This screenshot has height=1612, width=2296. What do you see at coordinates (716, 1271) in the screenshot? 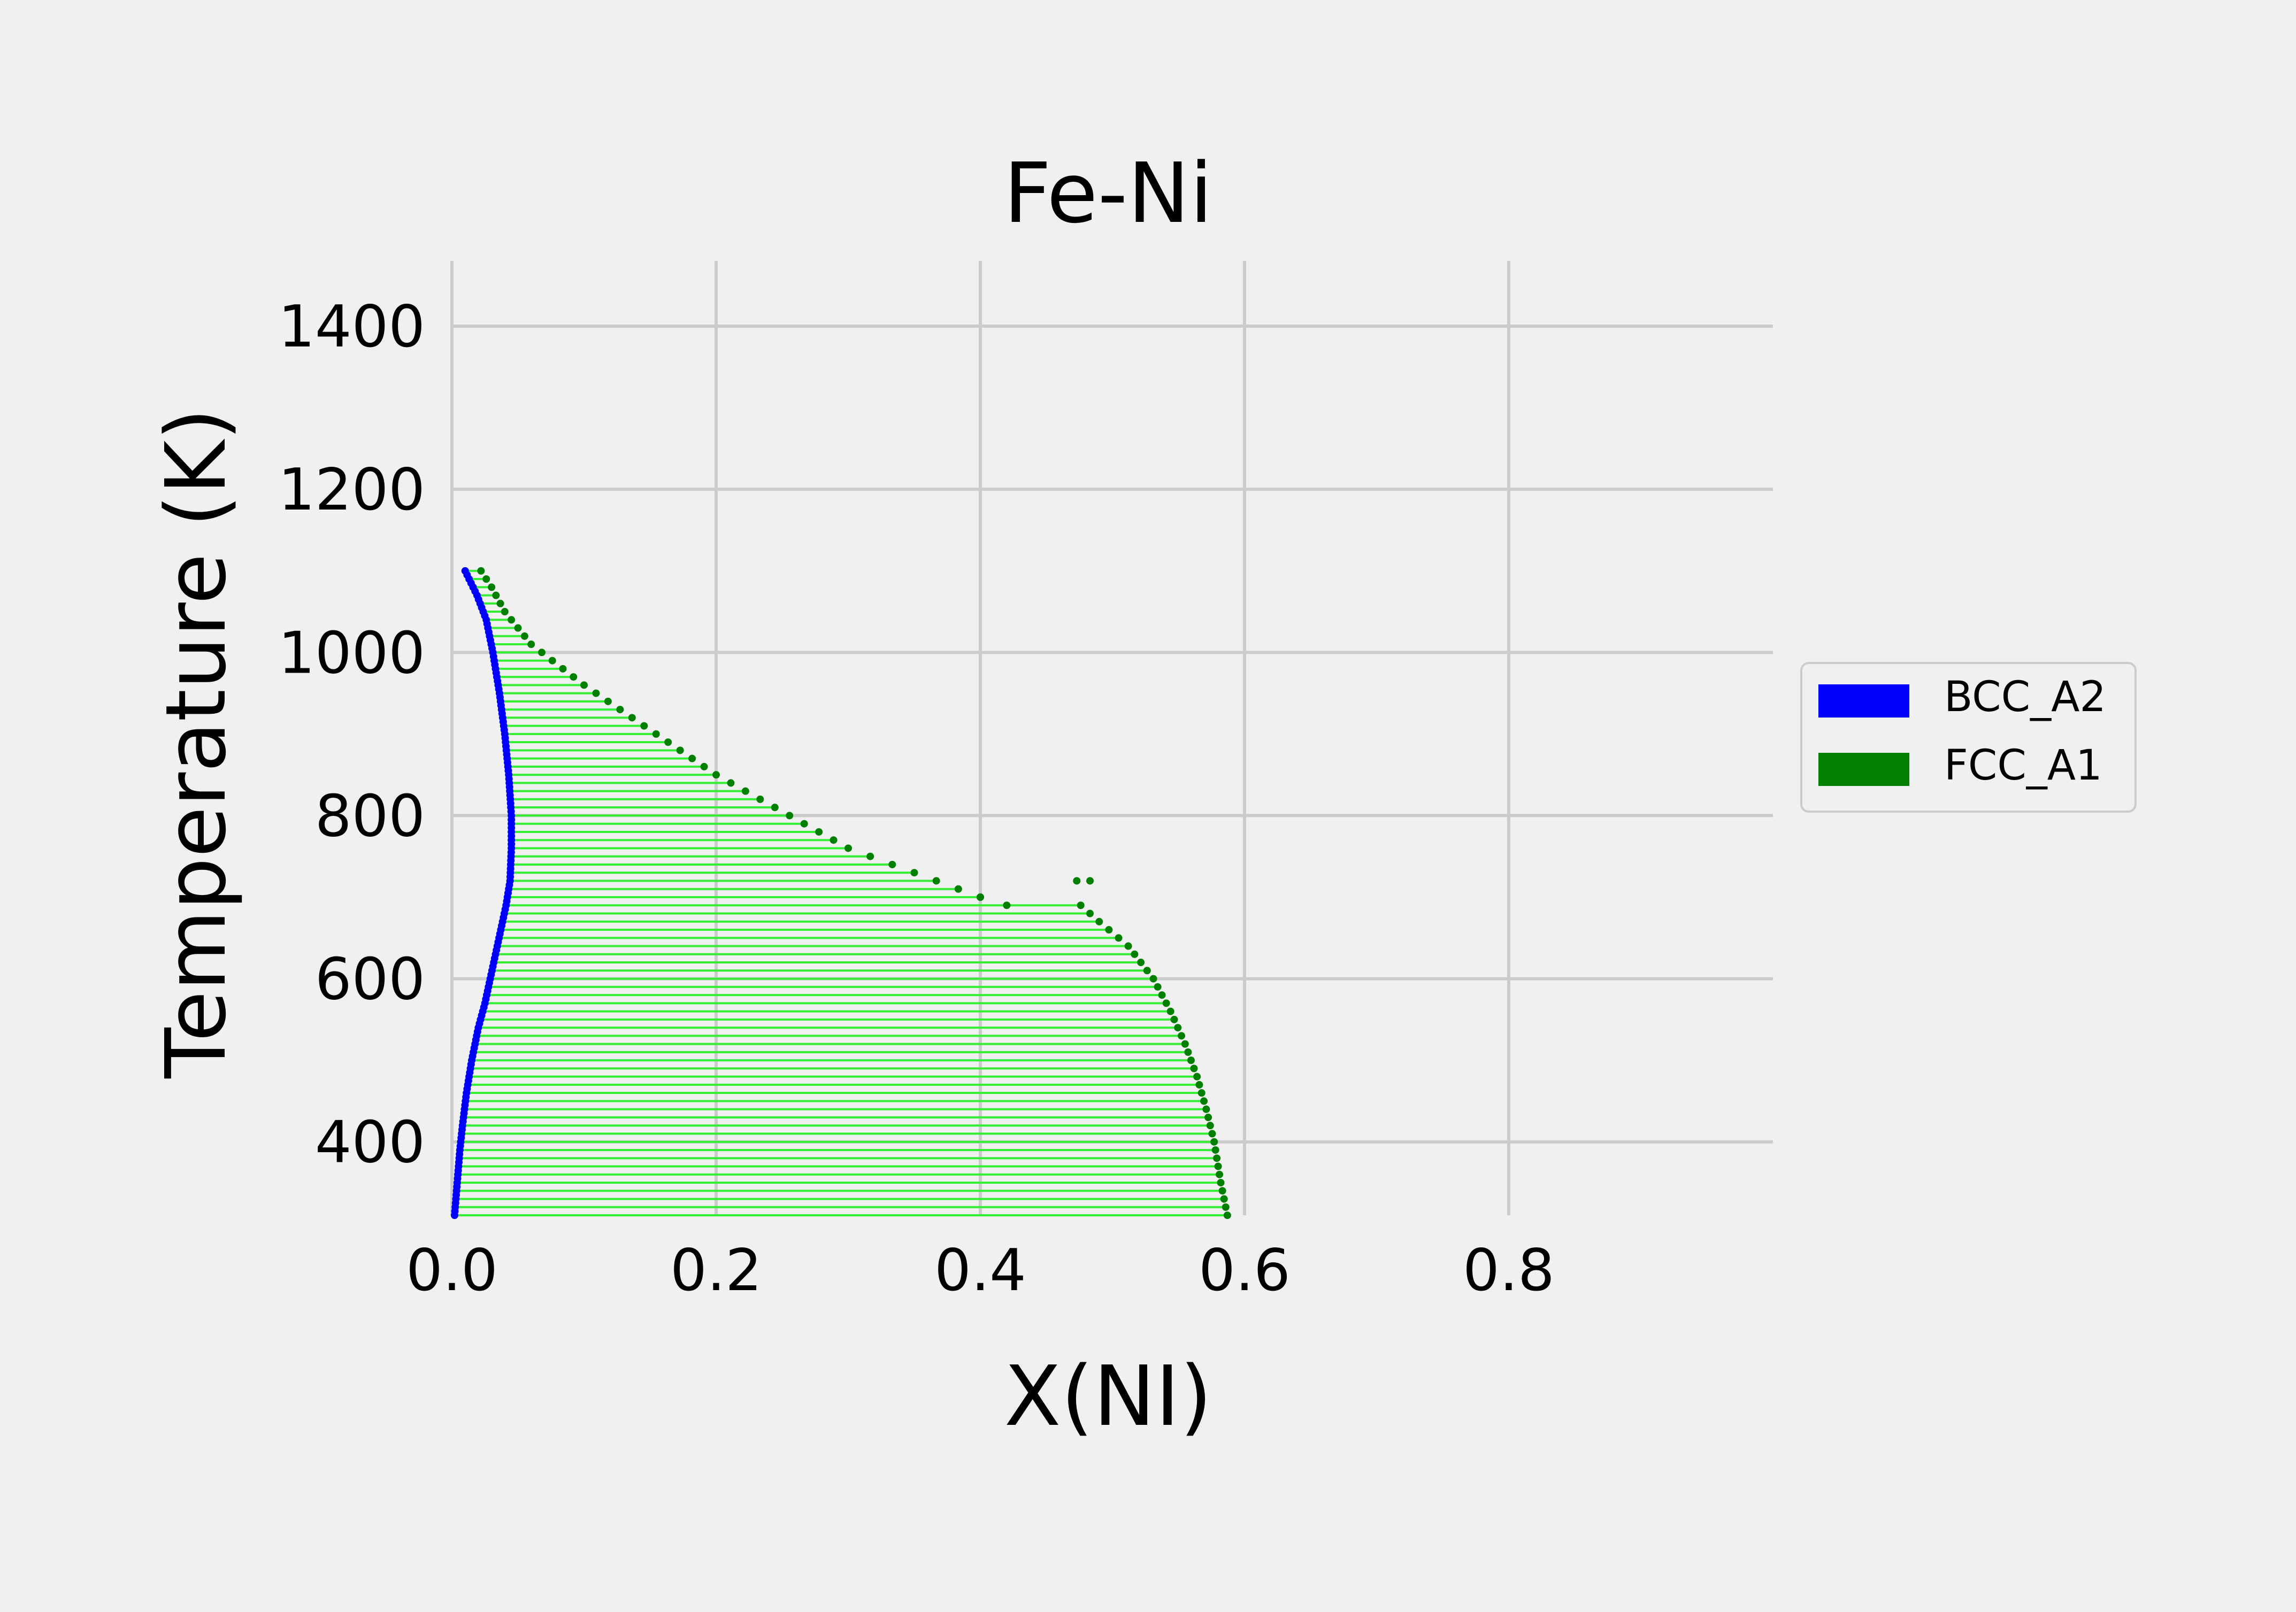
I see `x-tick-label: 0.2` at bounding box center [716, 1271].